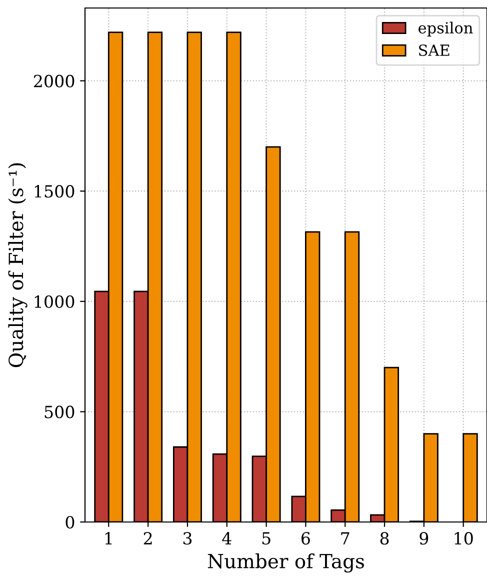 Image resolution: width=487 pixels, height=577 pixels. Describe the element at coordinates (148, 538) in the screenshot. I see `x-tick-label: 2` at that location.